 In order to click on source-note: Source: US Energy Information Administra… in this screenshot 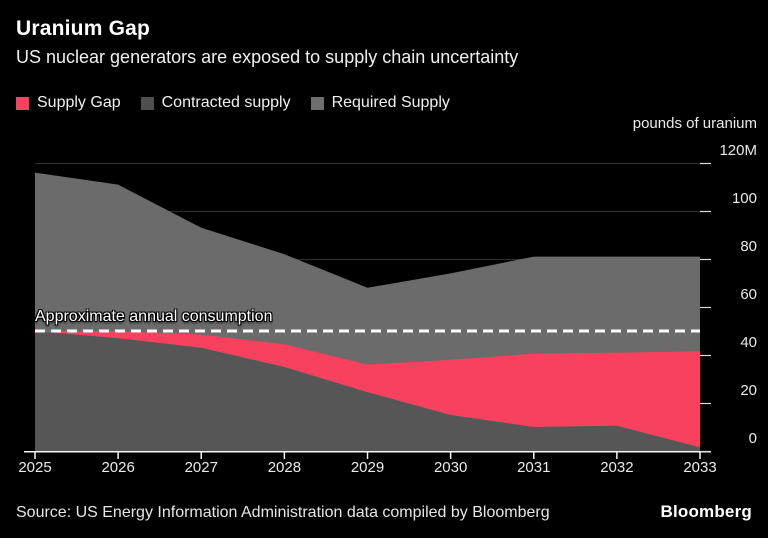, I will do `click(283, 512)`.